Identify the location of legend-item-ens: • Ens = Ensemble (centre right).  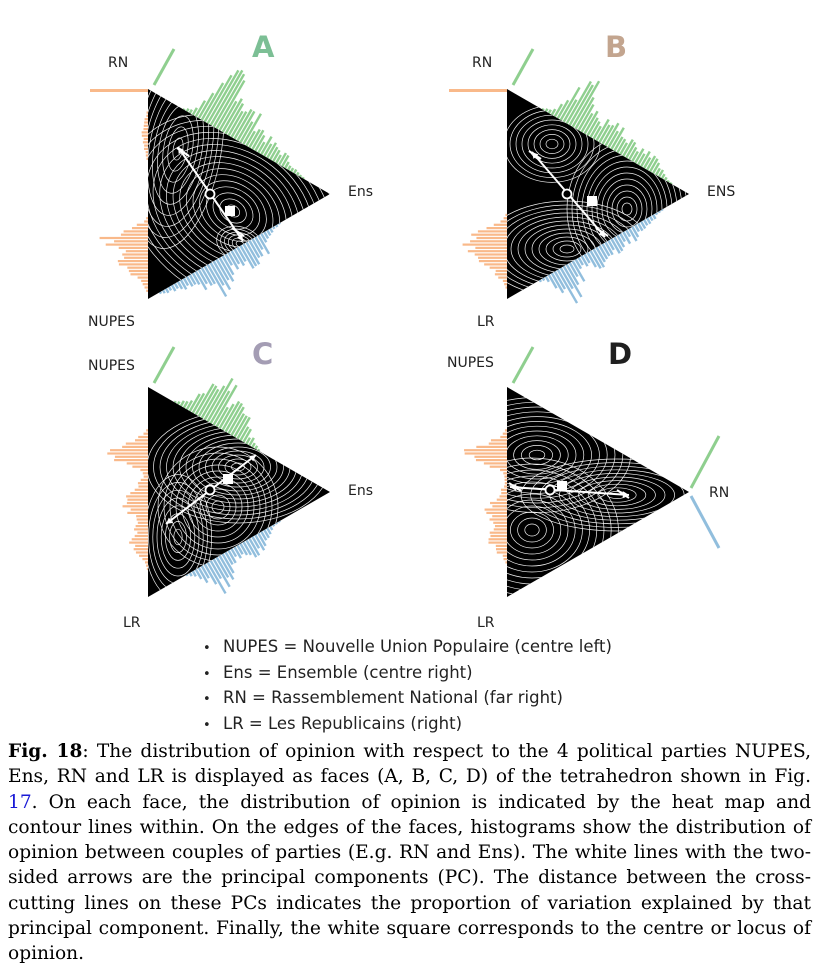
(407, 673).